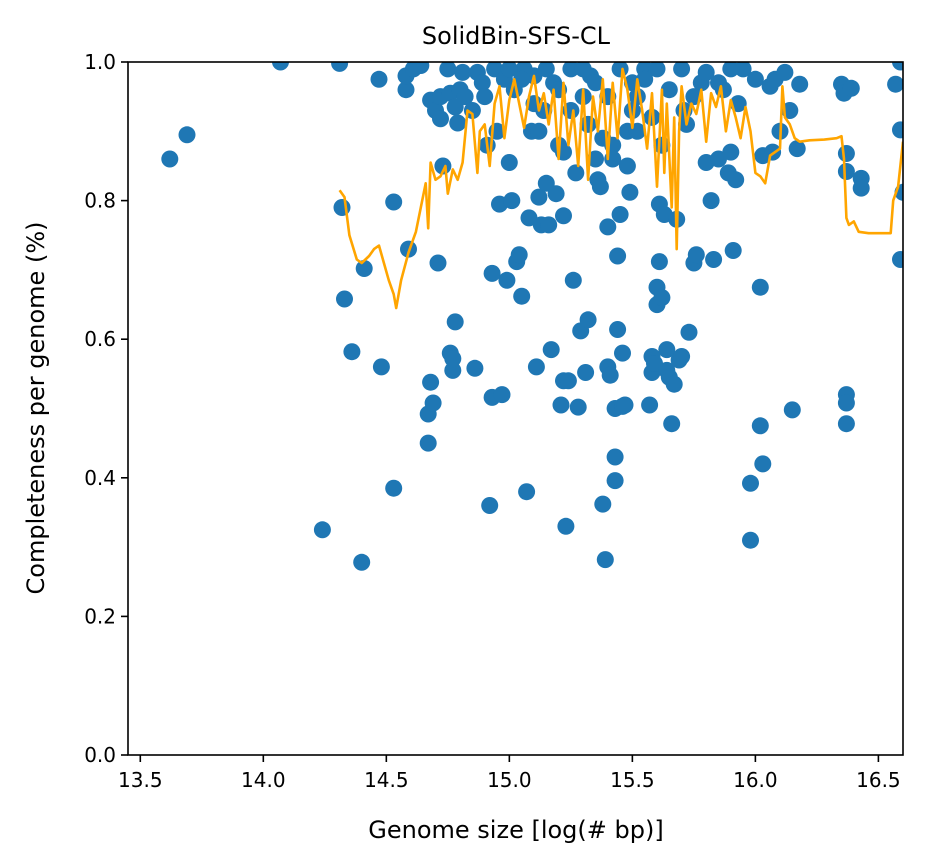  What do you see at coordinates (106, 408) in the screenshot?
I see `y-axis-ticks: 0.0 0.2 0.4 0.6 0.8 1.0` at bounding box center [106, 408].